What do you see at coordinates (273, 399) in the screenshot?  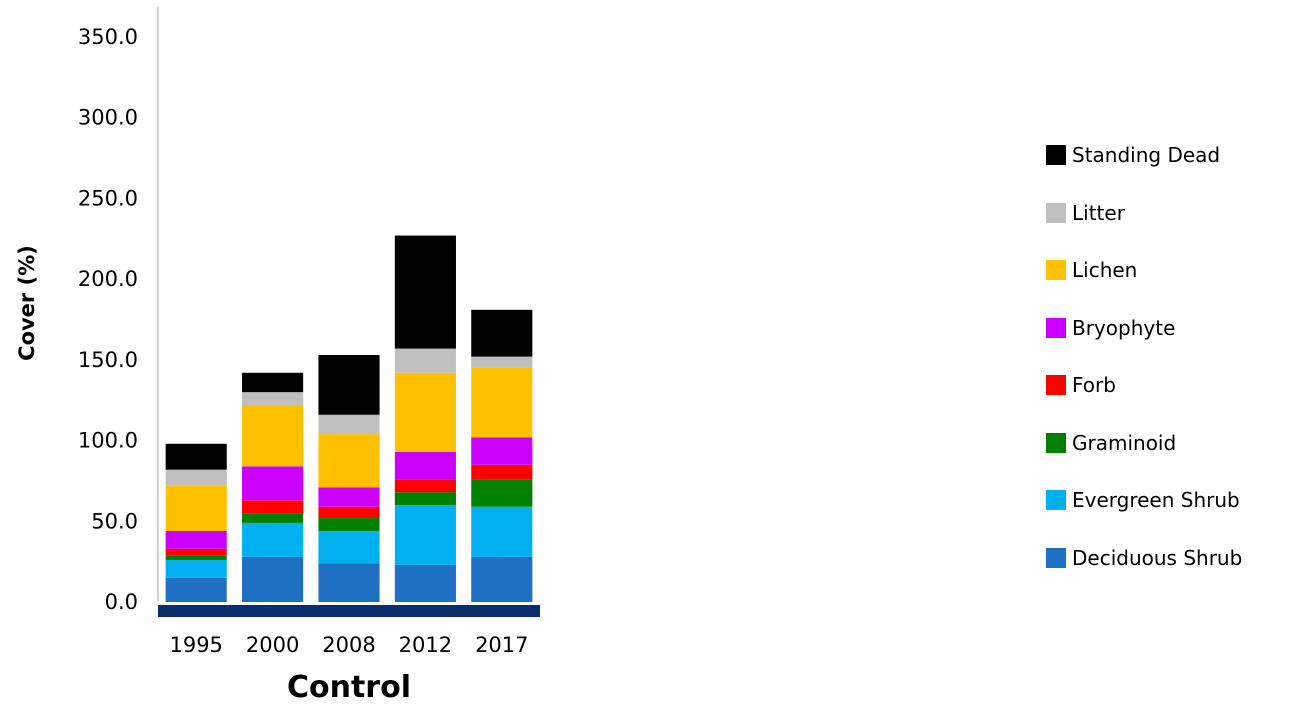 I see `bar-segment-litter-2000` at bounding box center [273, 399].